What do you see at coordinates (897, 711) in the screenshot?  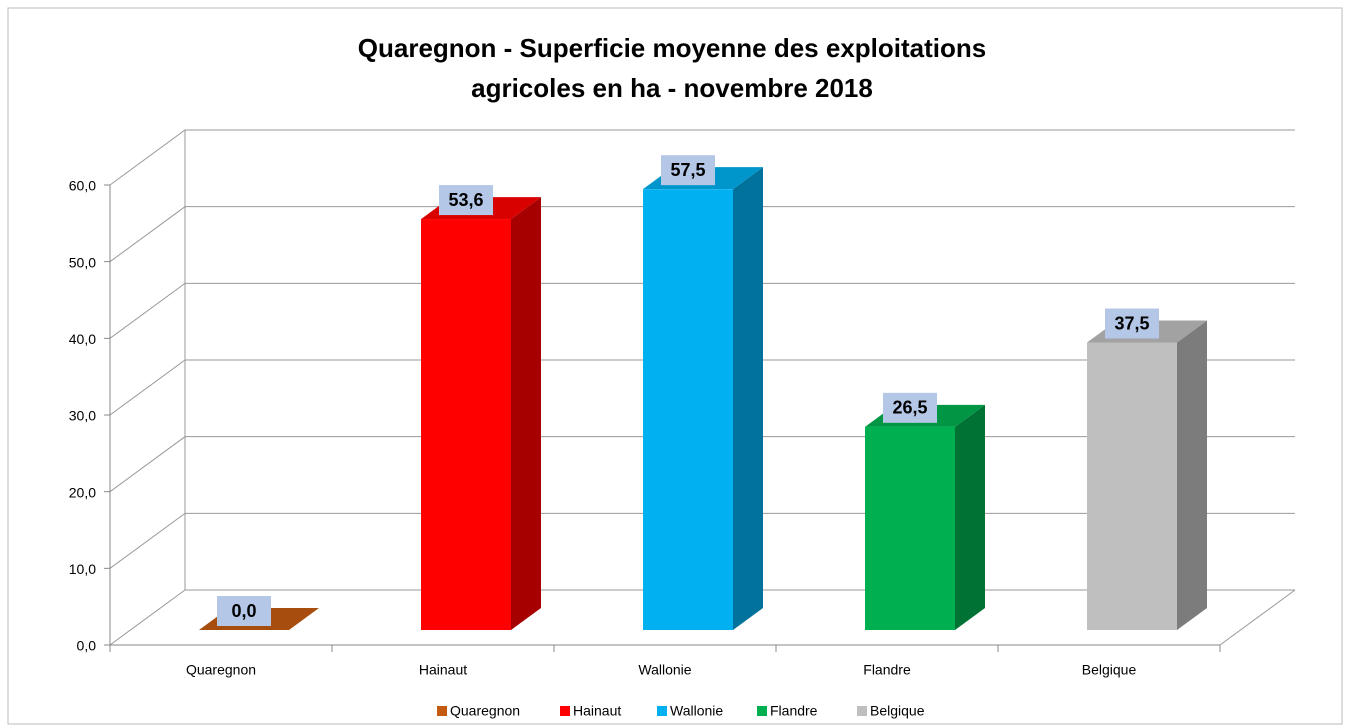 I see `legend-label: Belgique` at bounding box center [897, 711].